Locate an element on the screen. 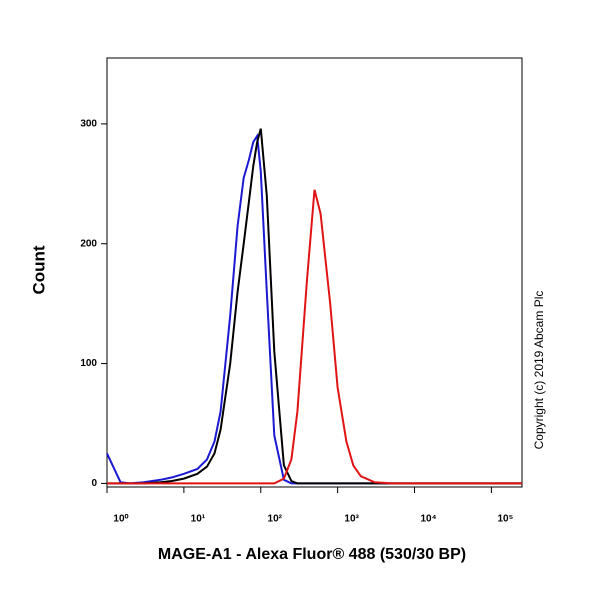 The width and height of the screenshot is (600, 600). x-tick-label: 10¹ is located at coordinates (198, 519).